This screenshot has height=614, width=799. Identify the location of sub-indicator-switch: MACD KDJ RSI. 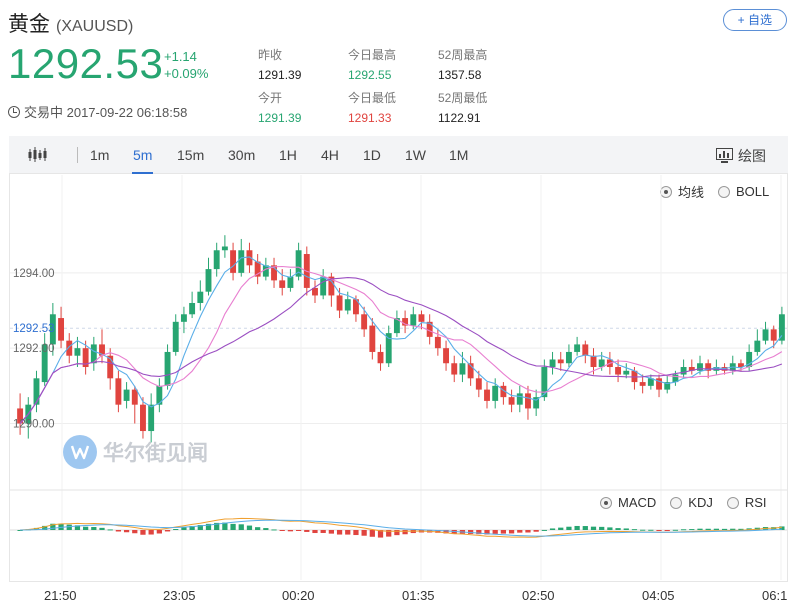
(683, 502).